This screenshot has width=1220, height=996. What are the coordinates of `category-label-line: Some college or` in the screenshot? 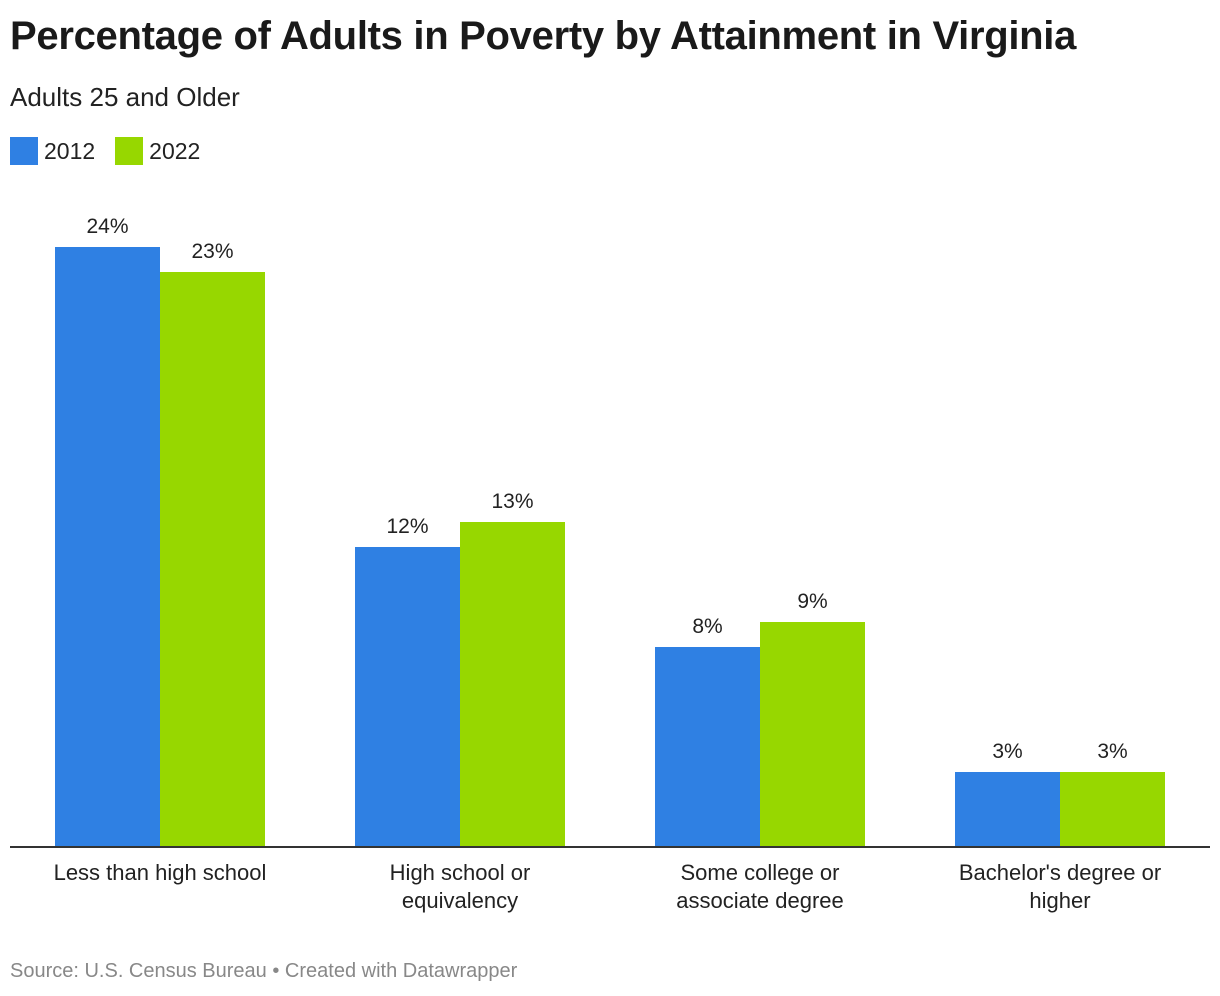 It's located at (760, 872).